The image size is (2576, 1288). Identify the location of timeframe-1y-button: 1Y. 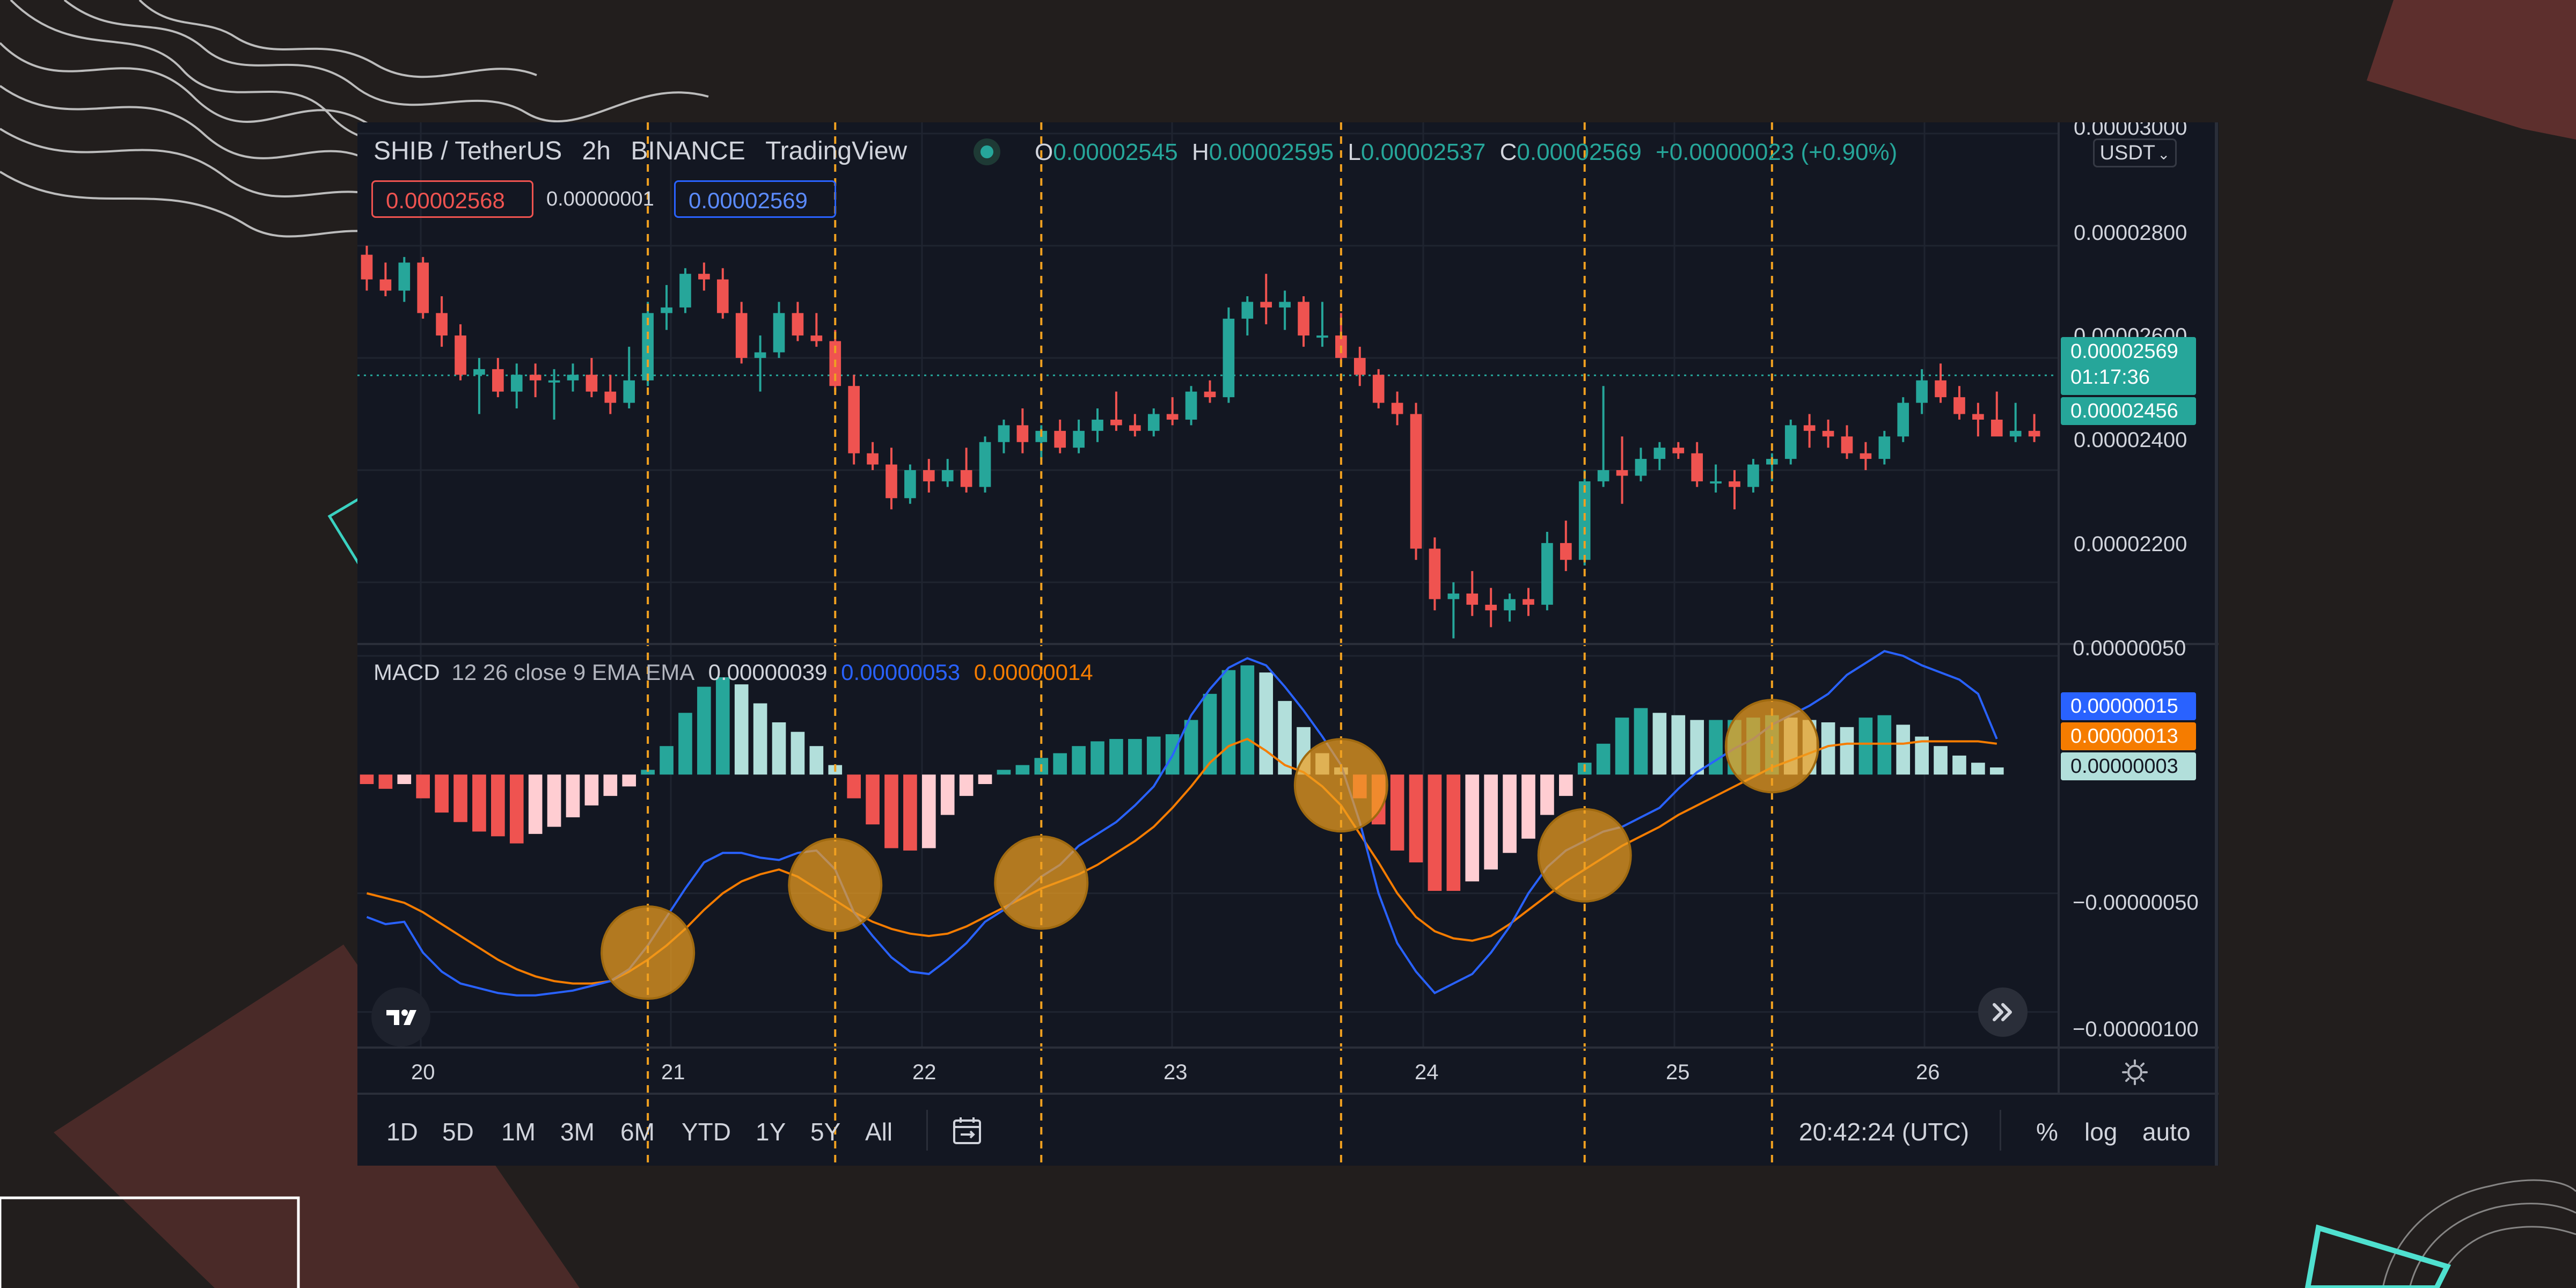
(771, 1132).